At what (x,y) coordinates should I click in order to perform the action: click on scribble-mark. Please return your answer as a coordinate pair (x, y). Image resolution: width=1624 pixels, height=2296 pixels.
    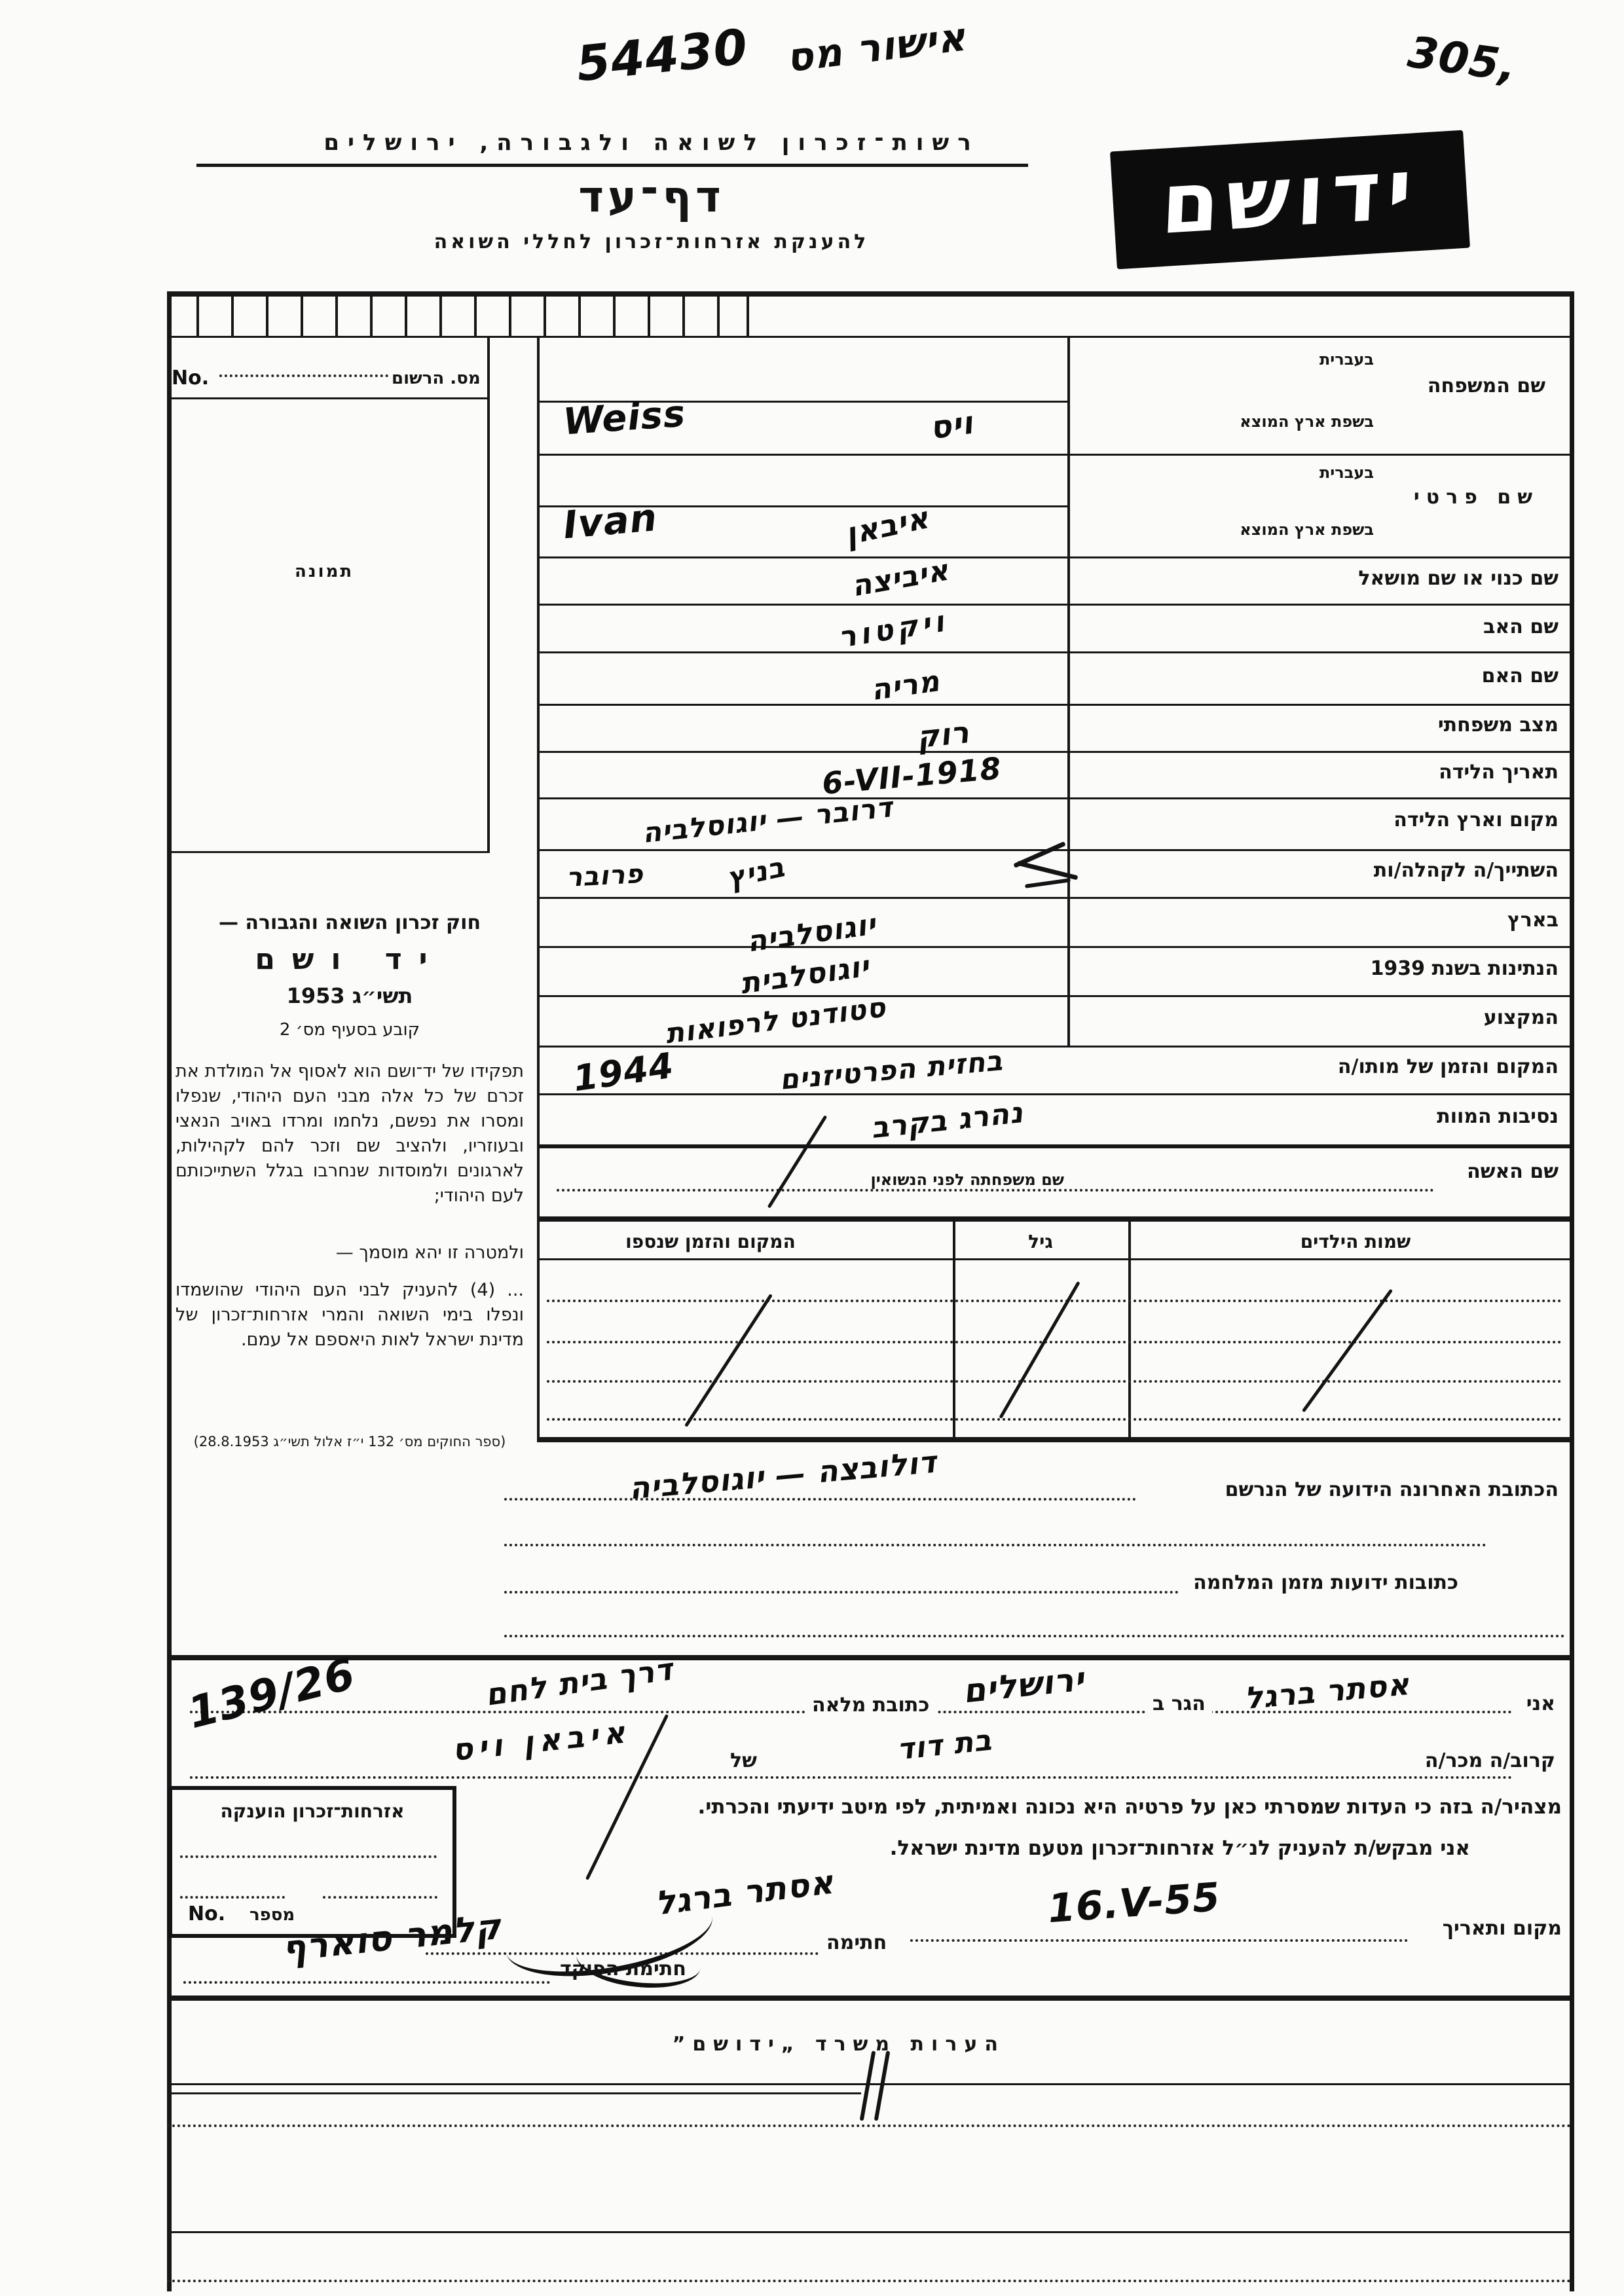
    Looking at the image, I should click on (1047, 883).